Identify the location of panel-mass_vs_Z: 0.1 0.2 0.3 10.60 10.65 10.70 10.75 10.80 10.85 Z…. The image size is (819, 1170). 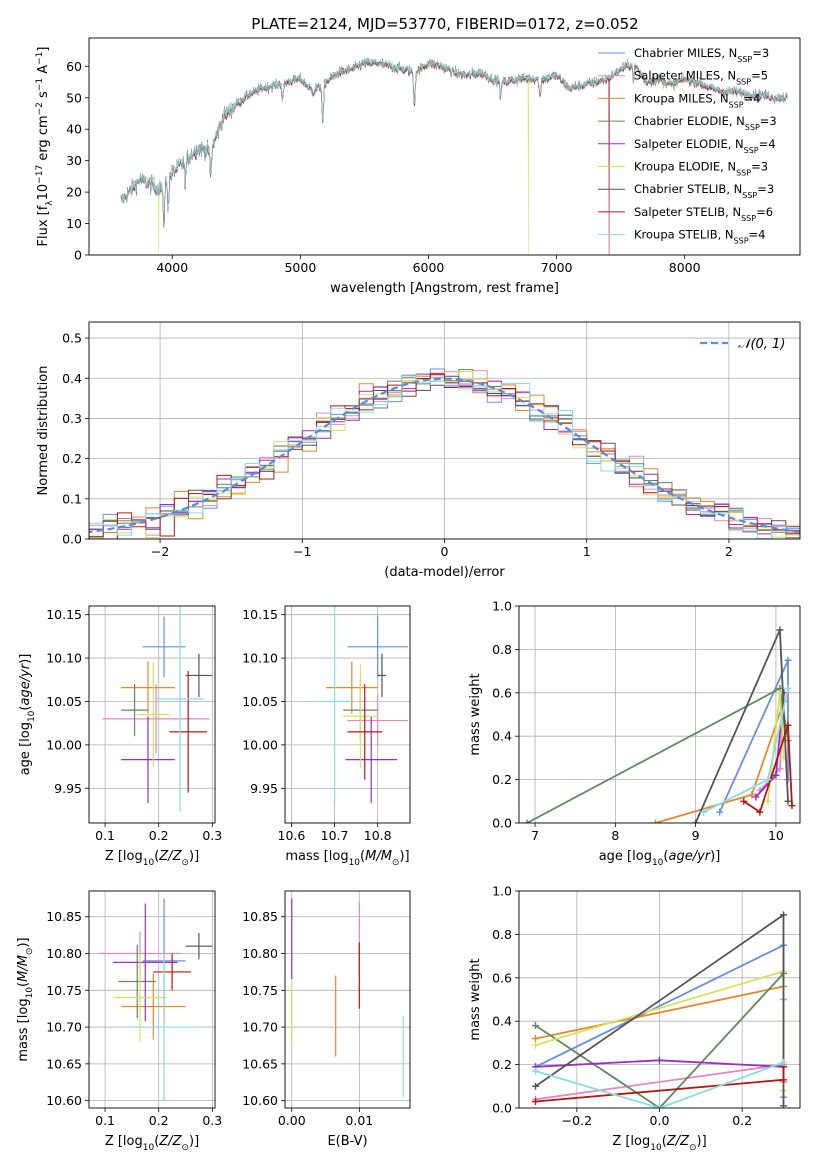
(119, 1021).